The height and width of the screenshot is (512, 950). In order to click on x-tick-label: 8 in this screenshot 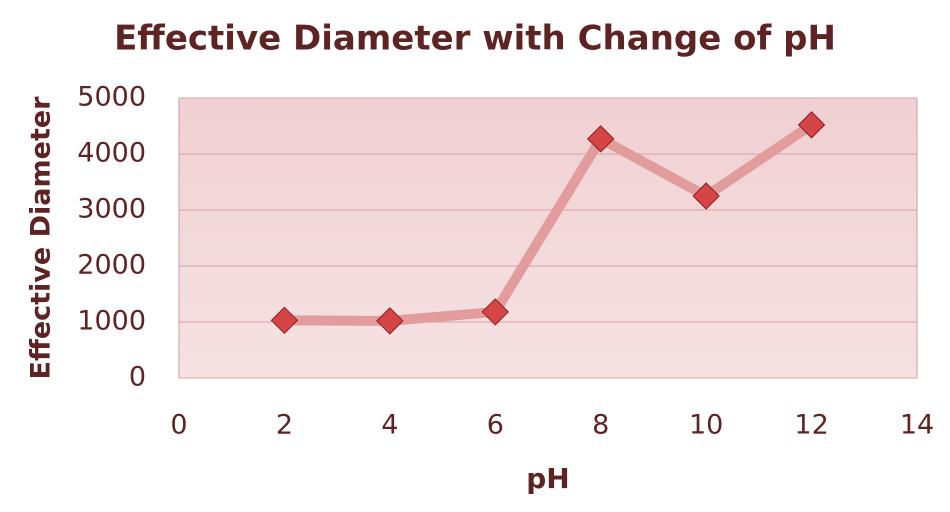, I will do `click(600, 425)`.